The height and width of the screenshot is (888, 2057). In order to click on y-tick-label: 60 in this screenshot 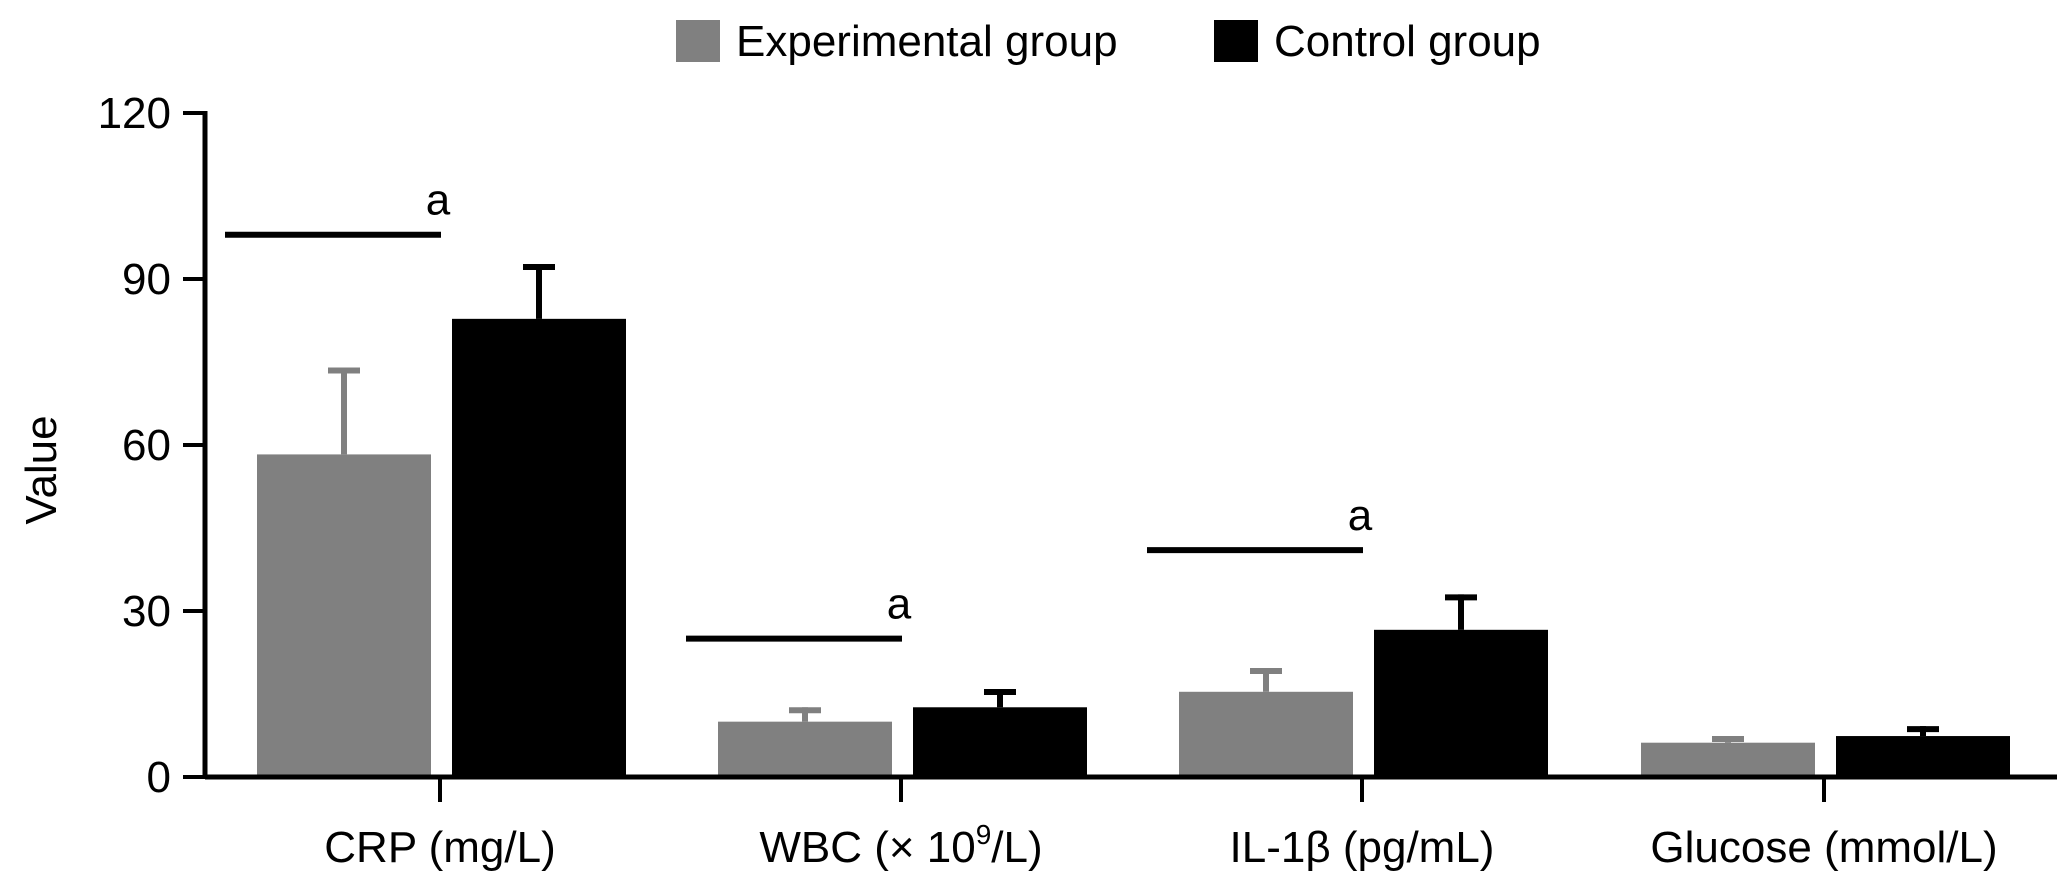, I will do `click(146, 445)`.